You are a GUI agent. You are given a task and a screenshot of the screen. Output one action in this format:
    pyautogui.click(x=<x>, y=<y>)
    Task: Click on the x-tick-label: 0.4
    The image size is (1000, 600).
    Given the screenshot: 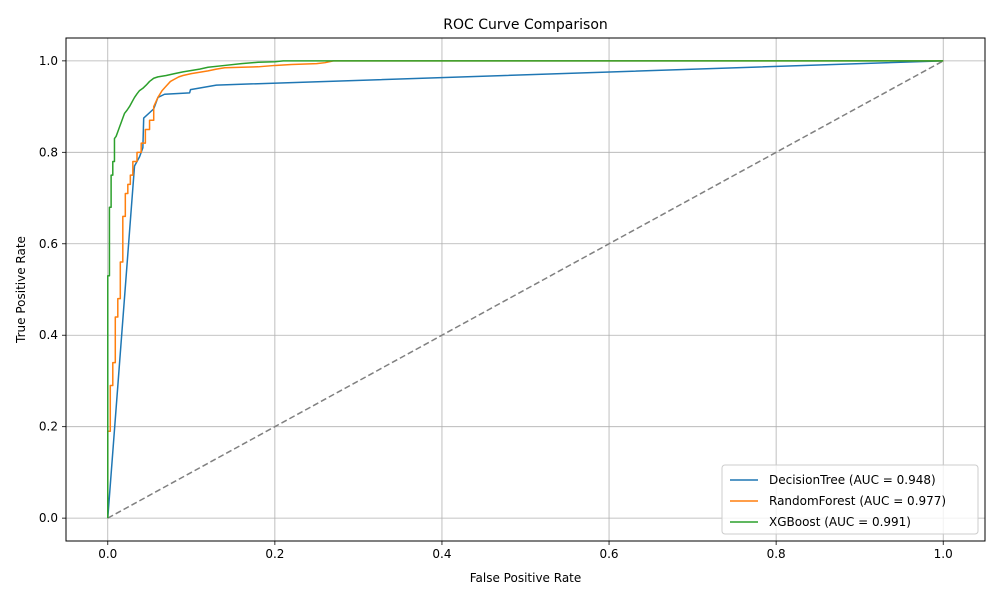 What is the action you would take?
    pyautogui.click(x=441, y=554)
    